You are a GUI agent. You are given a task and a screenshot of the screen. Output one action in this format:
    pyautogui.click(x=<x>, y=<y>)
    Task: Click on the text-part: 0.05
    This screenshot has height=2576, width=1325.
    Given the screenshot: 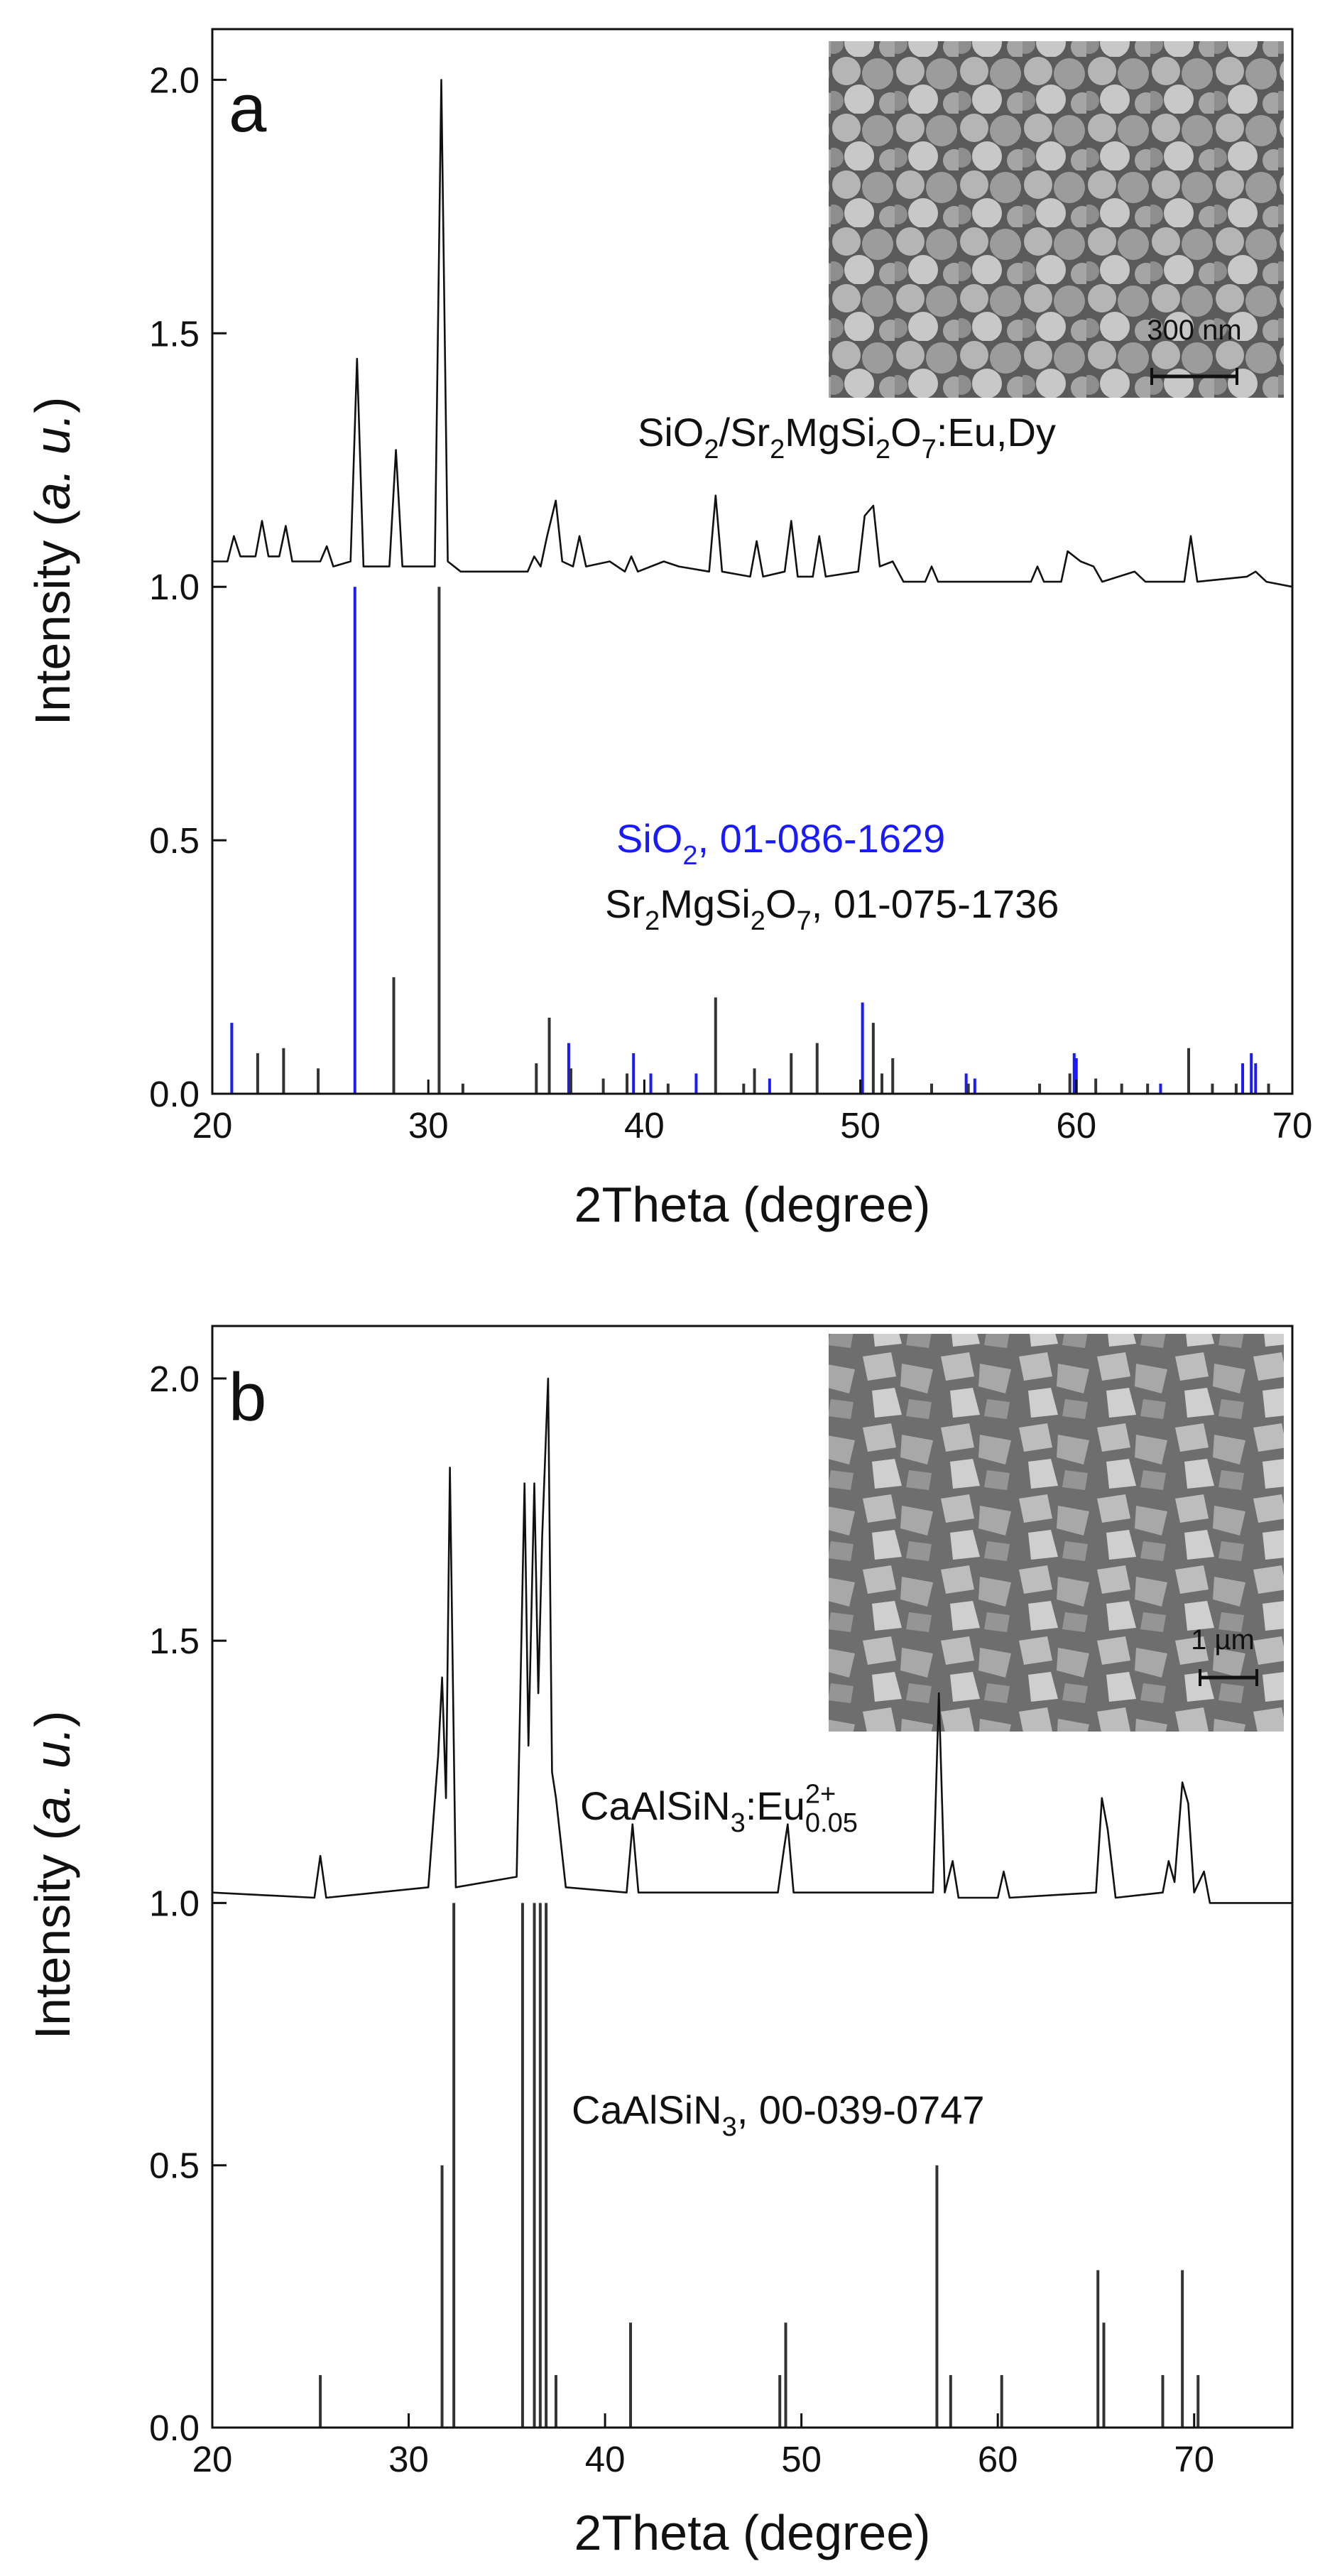 What is the action you would take?
    pyautogui.click(x=831, y=1823)
    